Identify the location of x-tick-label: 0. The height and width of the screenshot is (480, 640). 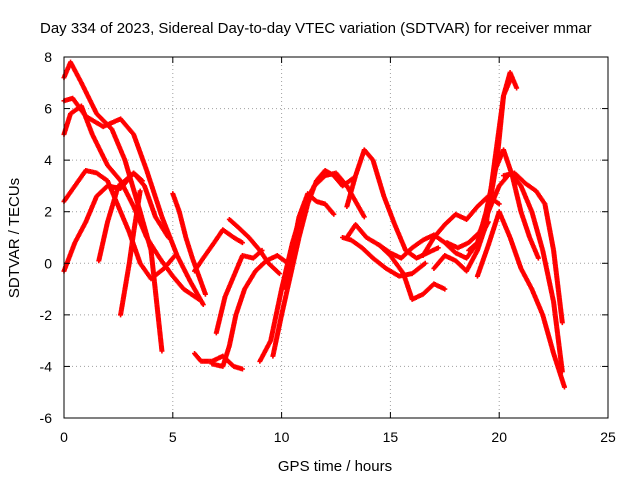
(64, 437).